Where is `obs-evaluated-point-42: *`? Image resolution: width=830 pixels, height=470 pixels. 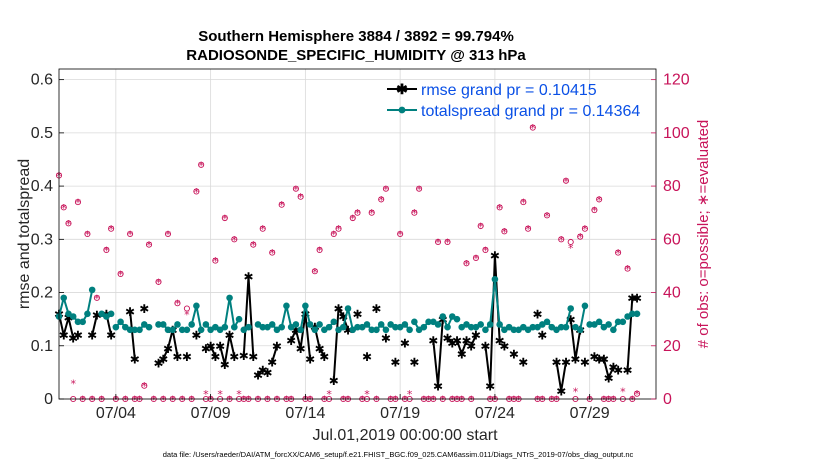
obs-evaluated-point-42: * is located at coordinates (258, 400).